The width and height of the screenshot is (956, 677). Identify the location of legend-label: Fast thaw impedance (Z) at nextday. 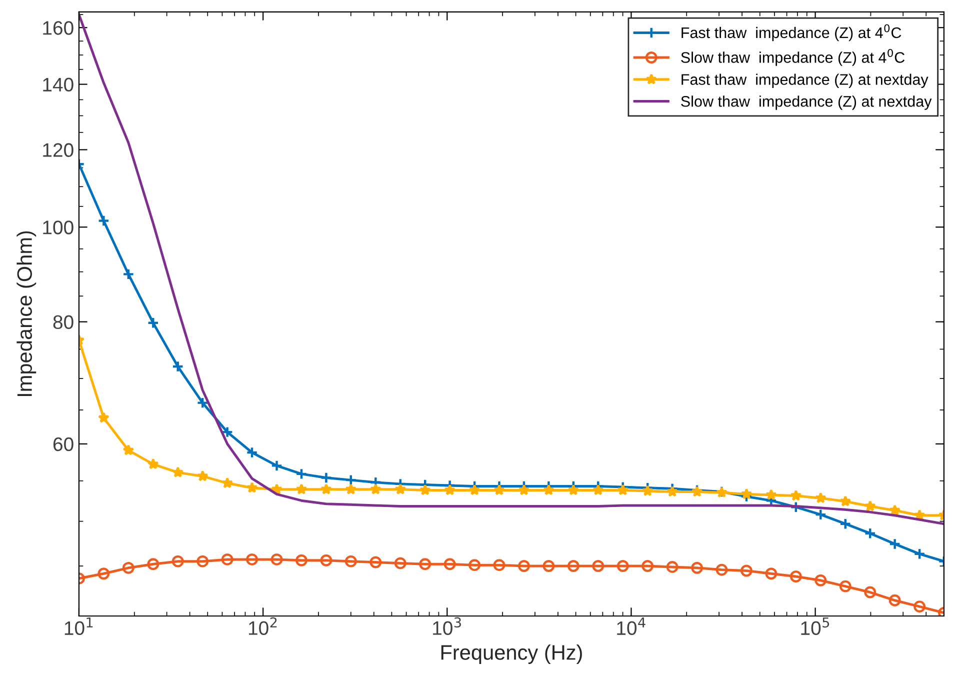
(805, 81).